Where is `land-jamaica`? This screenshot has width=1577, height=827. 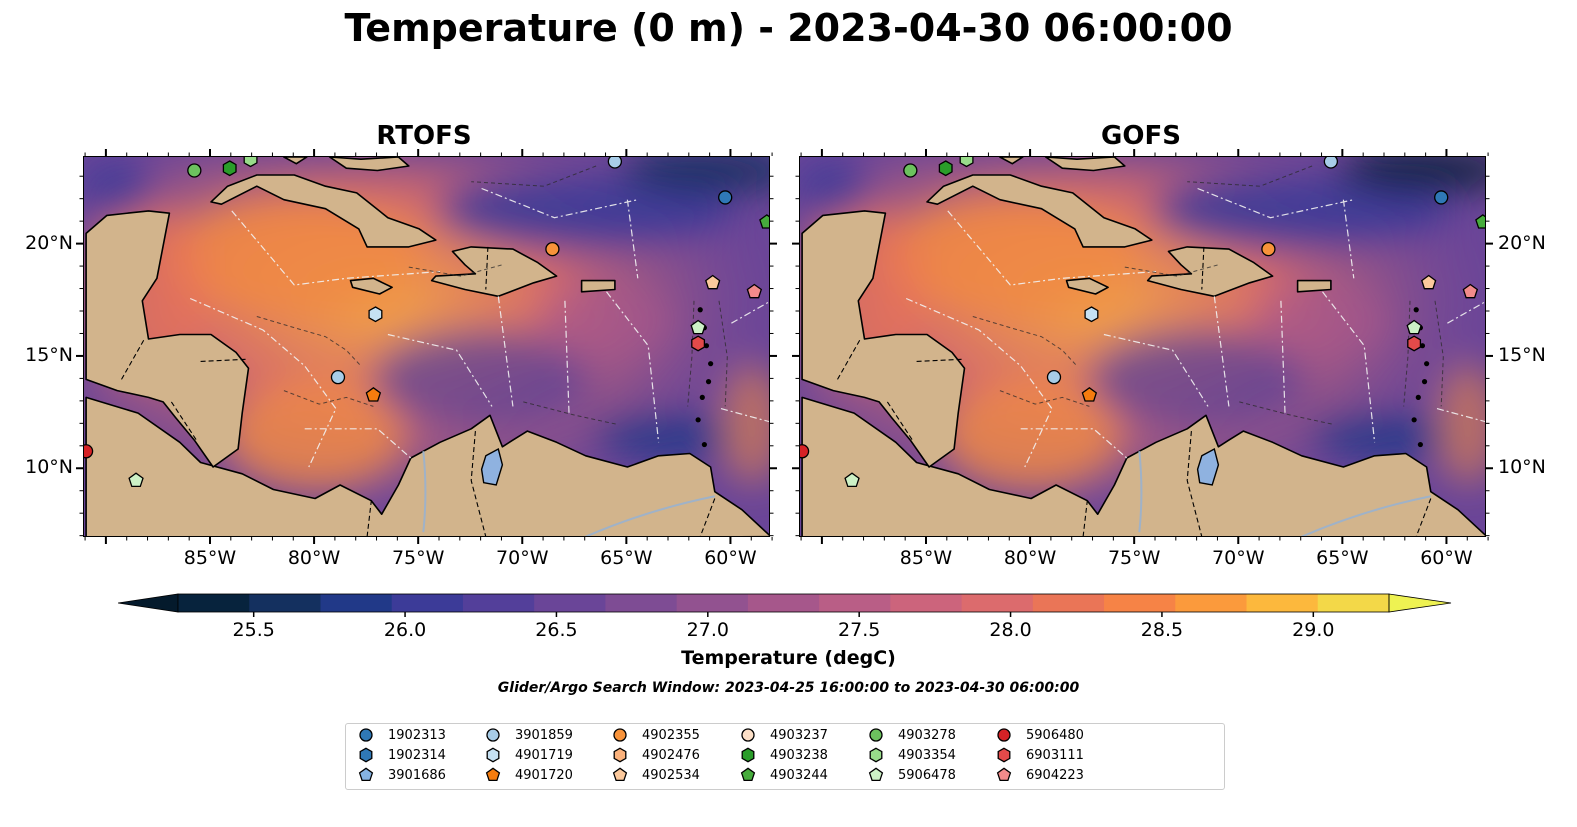 land-jamaica is located at coordinates (371, 286).